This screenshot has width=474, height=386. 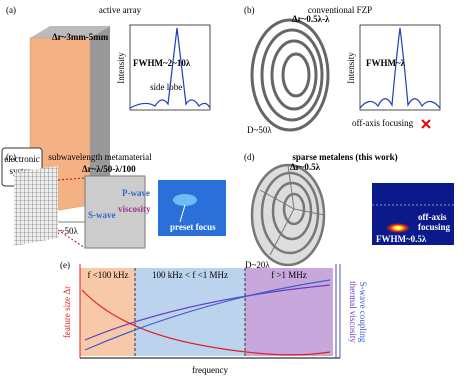 I want to click on delta-r: Δr~λ/50-λ/100, so click(x=109, y=169).